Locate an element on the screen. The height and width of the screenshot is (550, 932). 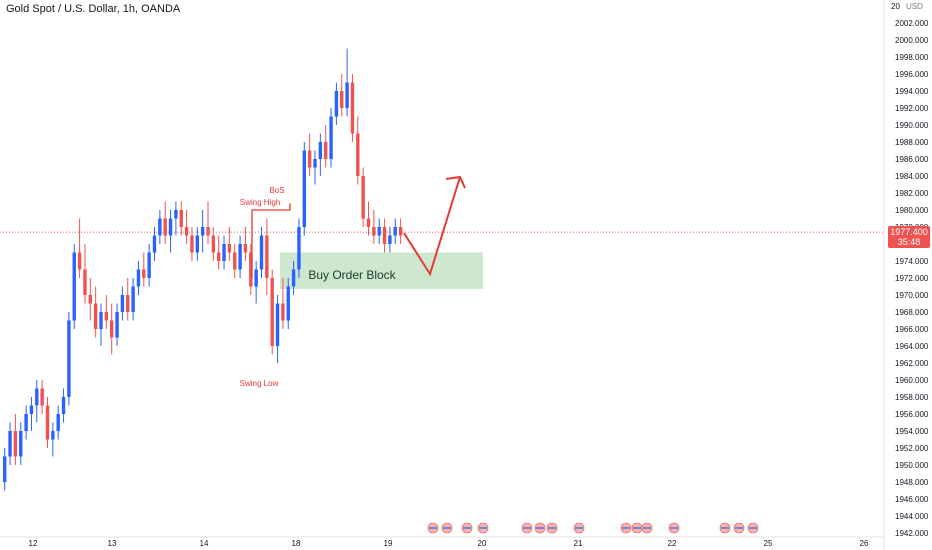
x-tick-label: 22 is located at coordinates (672, 543).